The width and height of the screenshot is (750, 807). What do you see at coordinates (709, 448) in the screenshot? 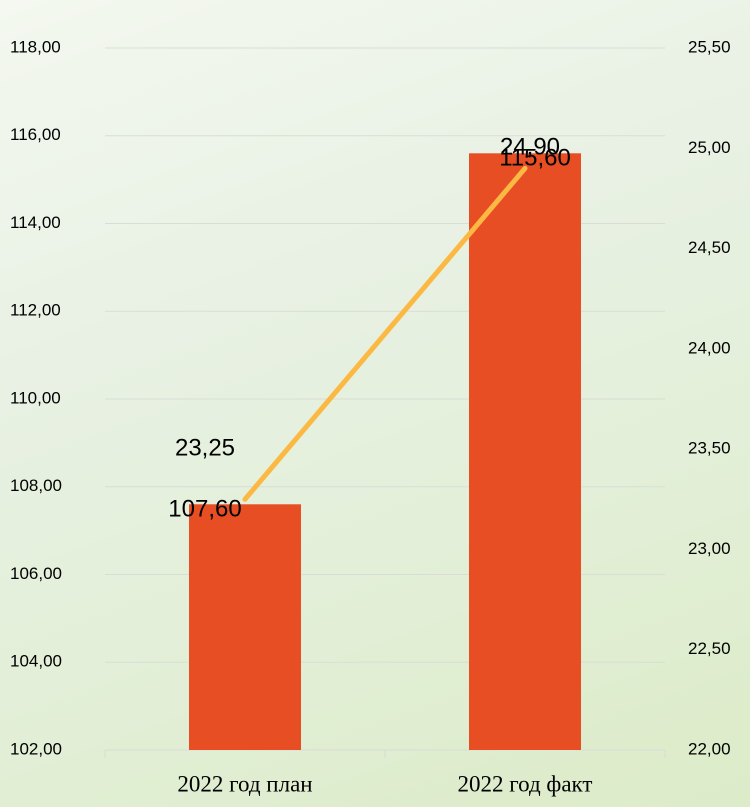
I see `y2-tick-label: 23,50` at bounding box center [709, 448].